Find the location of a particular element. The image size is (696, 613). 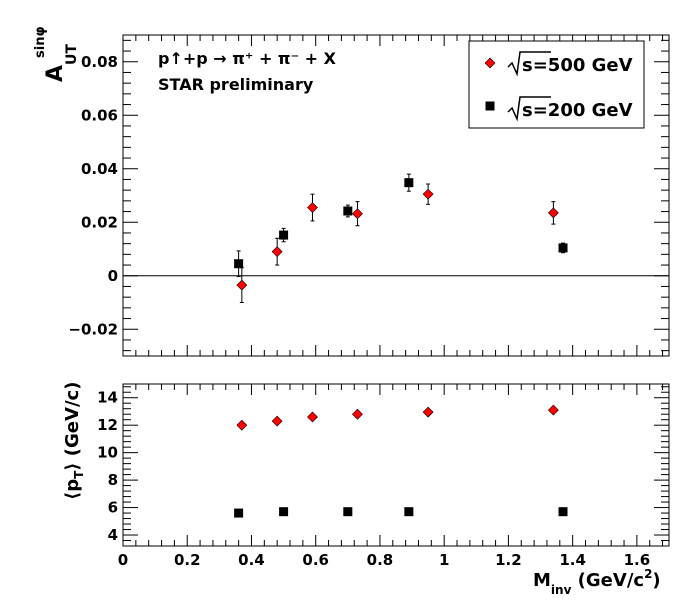

legend-markers is located at coordinates (490, 84).